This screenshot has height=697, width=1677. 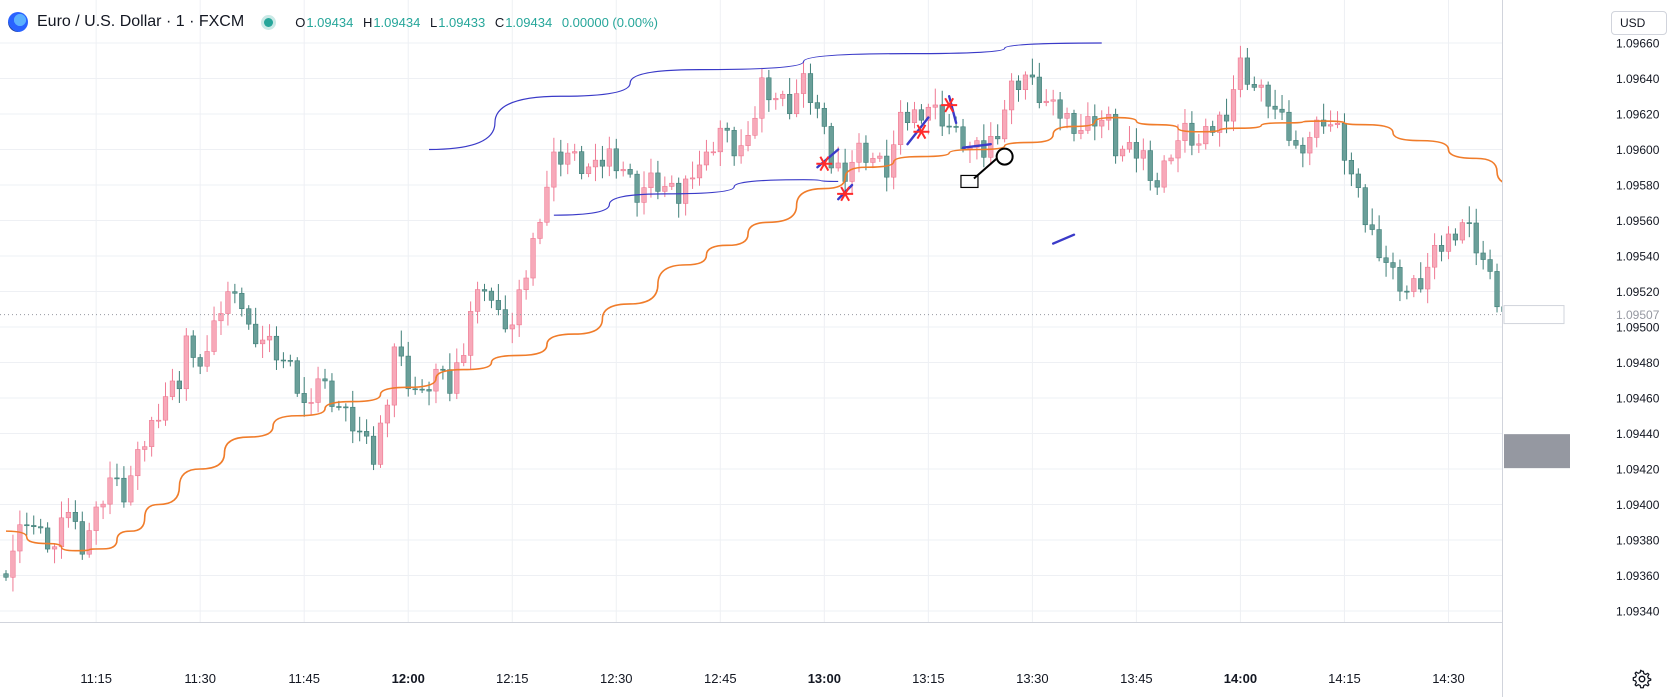 What do you see at coordinates (99, 21) in the screenshot?
I see `symbol-name: Euro / U.S. Dollar` at bounding box center [99, 21].